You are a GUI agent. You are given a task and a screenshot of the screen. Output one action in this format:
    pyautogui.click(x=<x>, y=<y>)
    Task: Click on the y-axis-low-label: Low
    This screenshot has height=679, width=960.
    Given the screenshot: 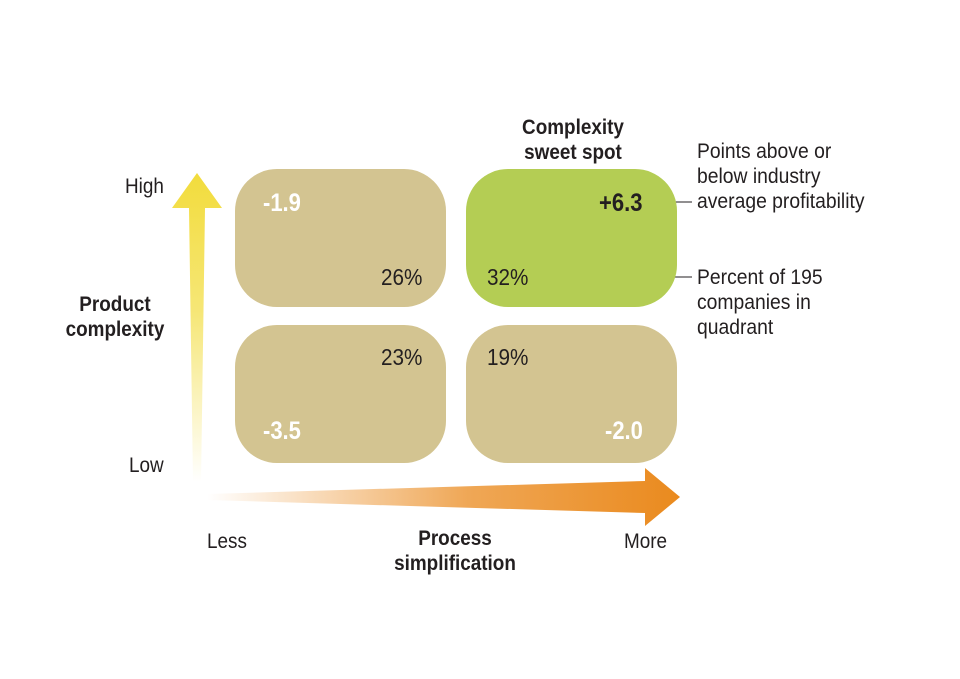 What is the action you would take?
    pyautogui.click(x=146, y=465)
    